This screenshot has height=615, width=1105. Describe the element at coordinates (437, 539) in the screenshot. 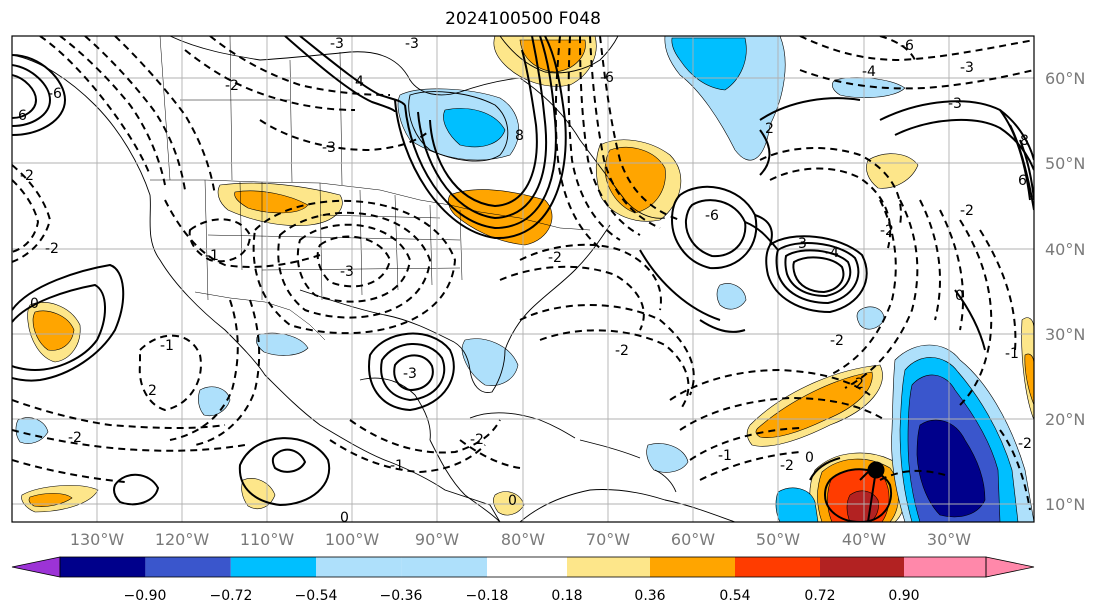

I see `lon-label: 90°W` at that location.